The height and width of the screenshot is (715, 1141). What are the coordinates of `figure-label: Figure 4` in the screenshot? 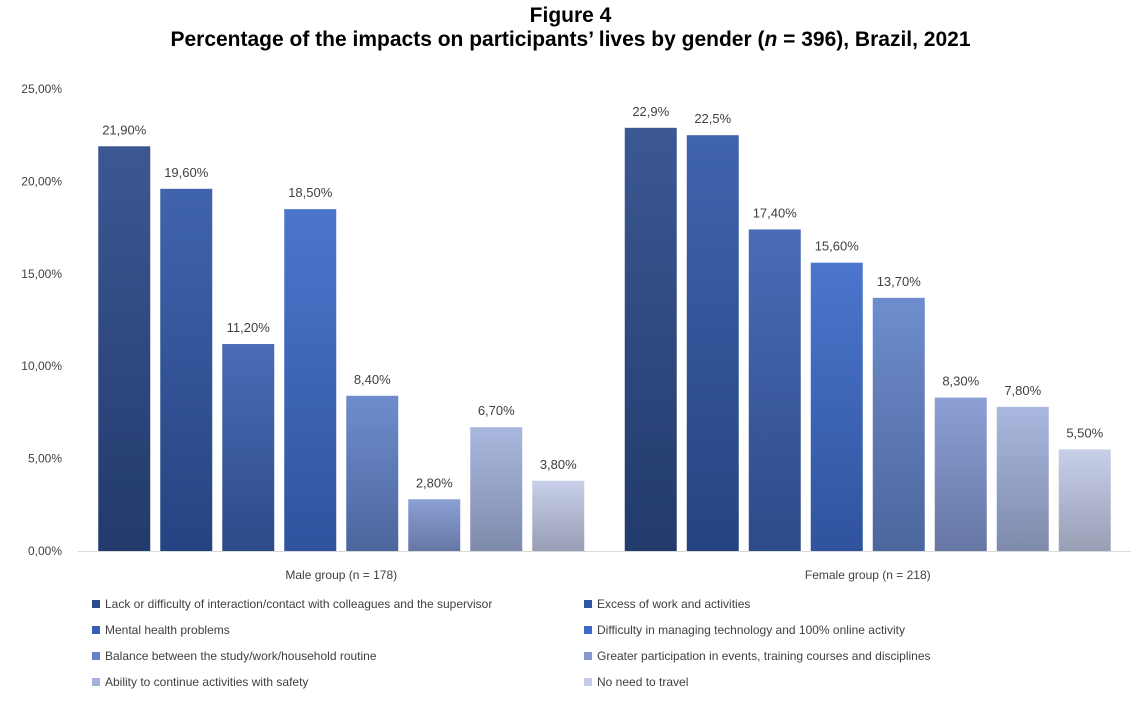 It's located at (570, 15).